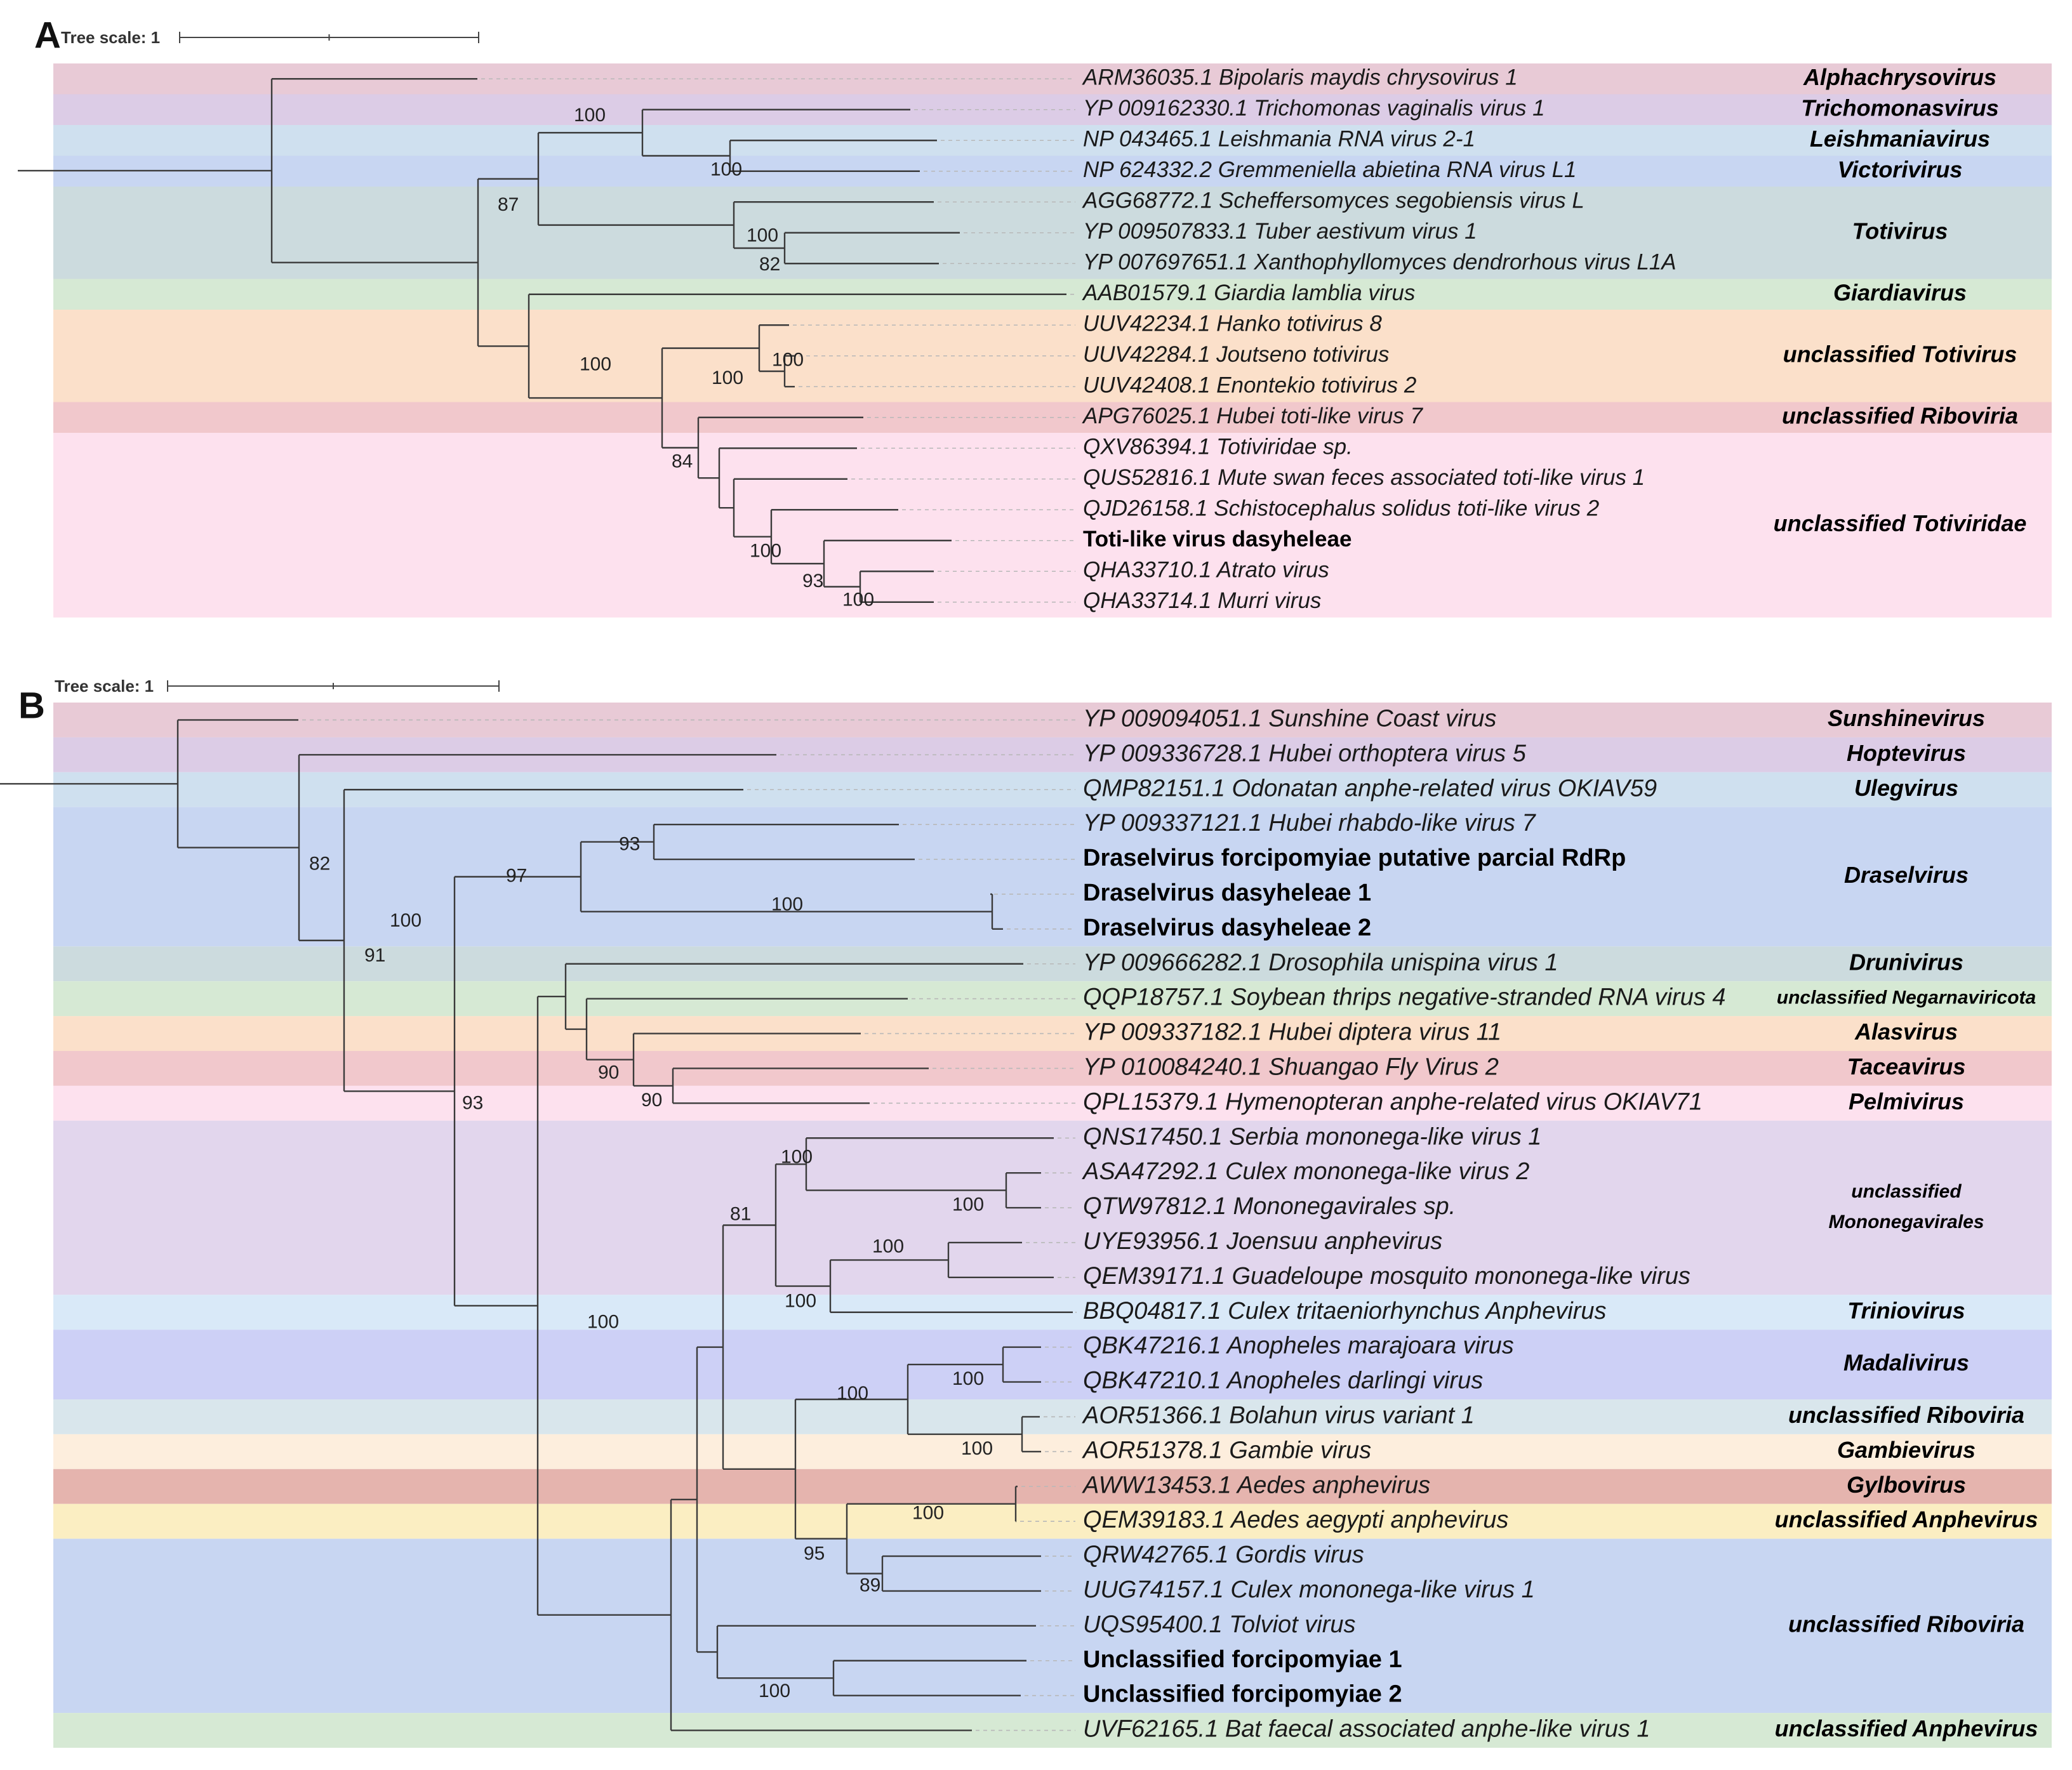  What do you see at coordinates (1906, 1066) in the screenshot?
I see `clade-label: Taceavirus` at bounding box center [1906, 1066].